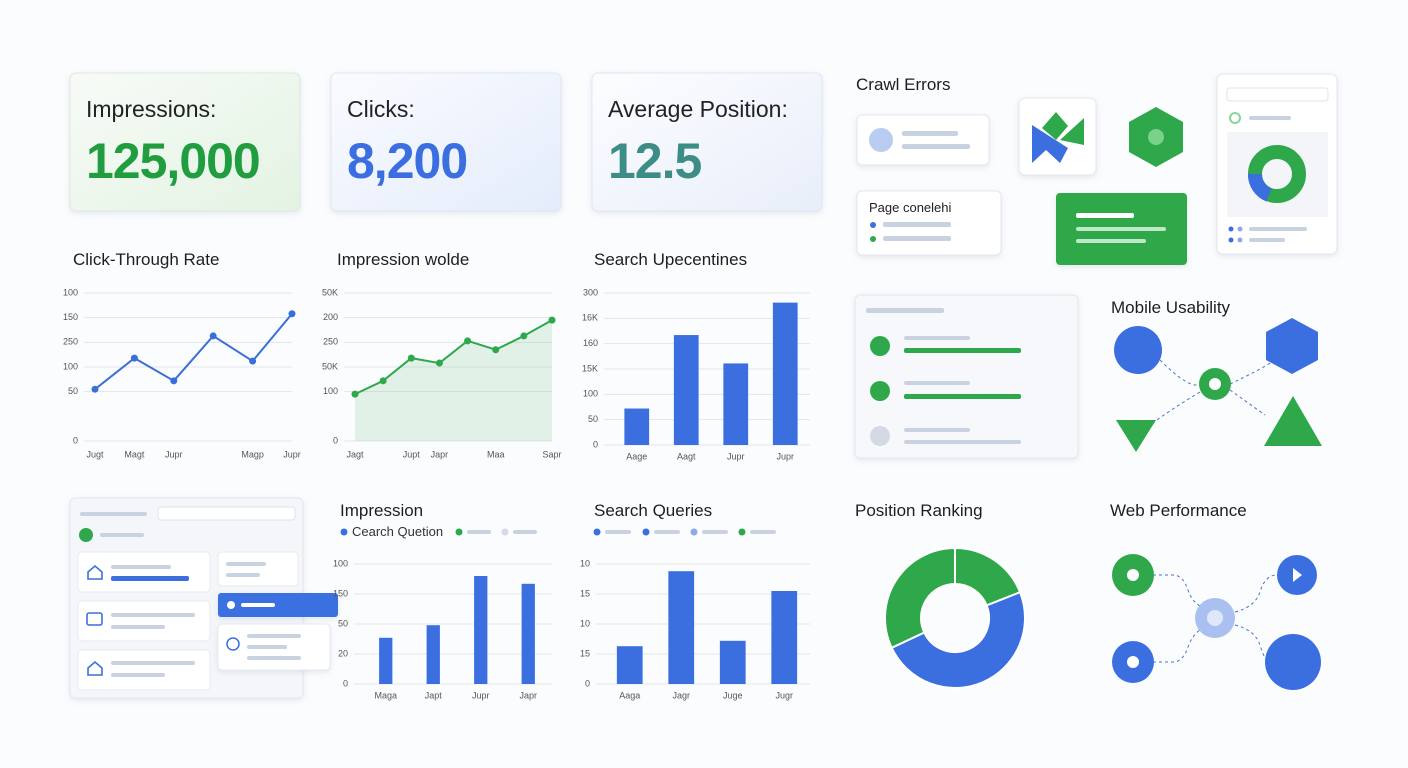 Image resolution: width=1408 pixels, height=768 pixels. Describe the element at coordinates (343, 653) in the screenshot. I see `y-tick-label: 20` at that location.